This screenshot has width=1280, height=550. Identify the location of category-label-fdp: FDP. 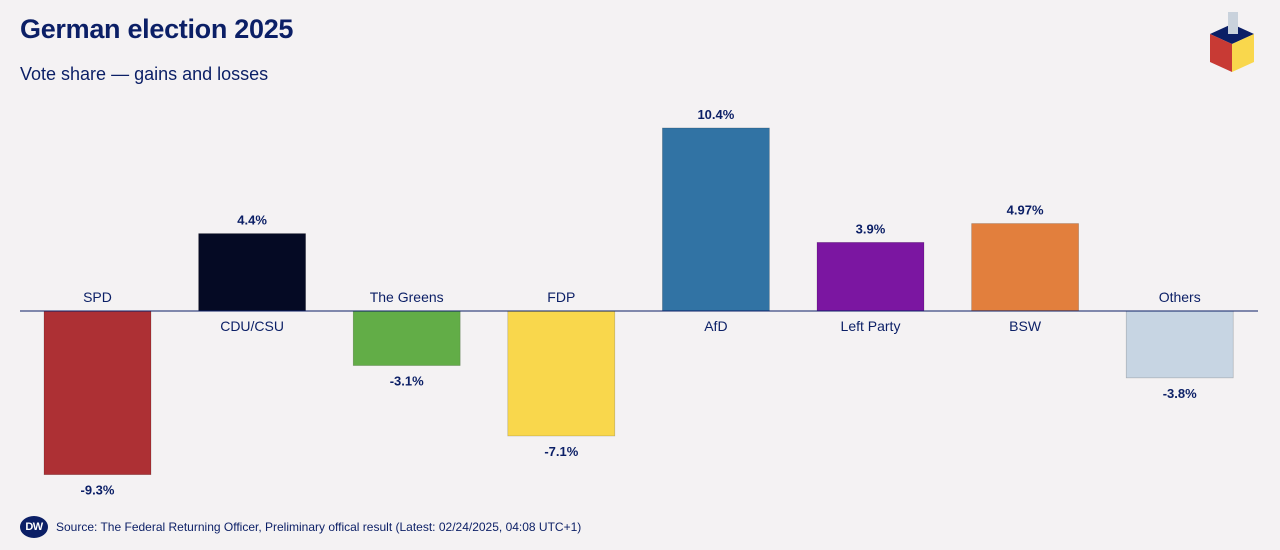
(561, 297).